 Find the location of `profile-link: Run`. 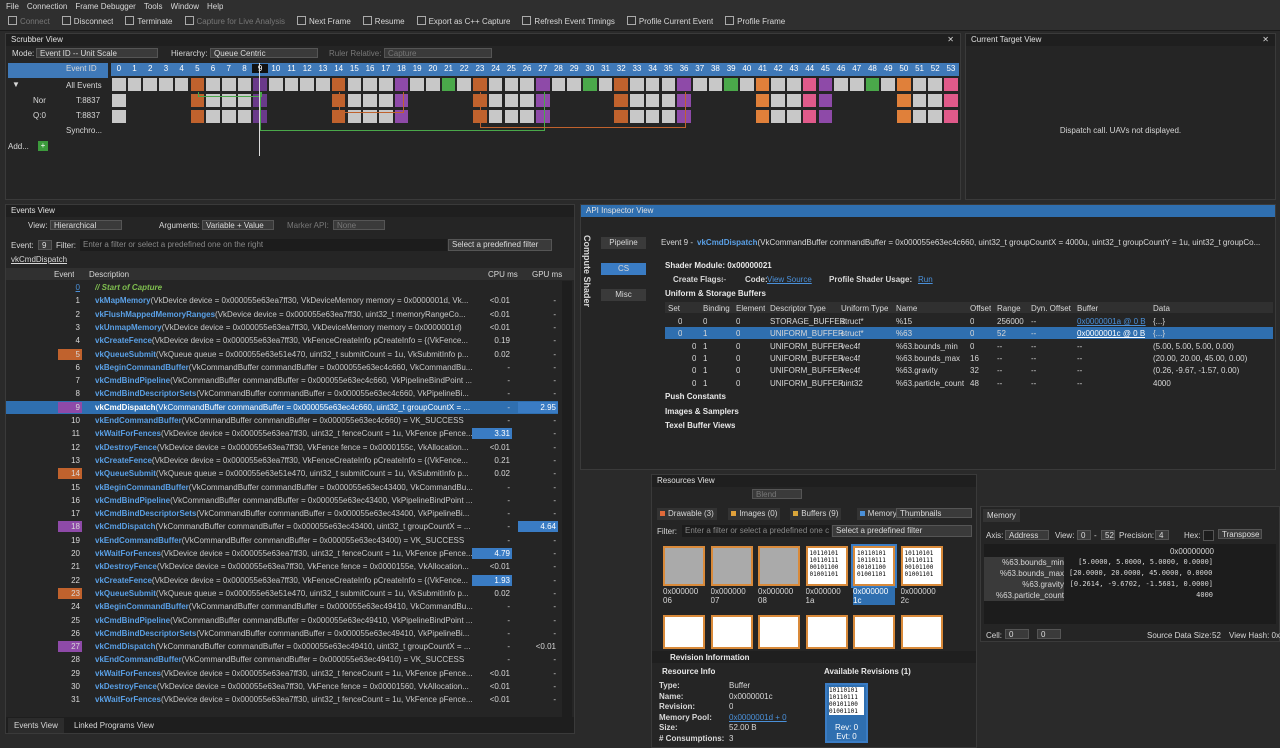

profile-link: Run is located at coordinates (925, 279).